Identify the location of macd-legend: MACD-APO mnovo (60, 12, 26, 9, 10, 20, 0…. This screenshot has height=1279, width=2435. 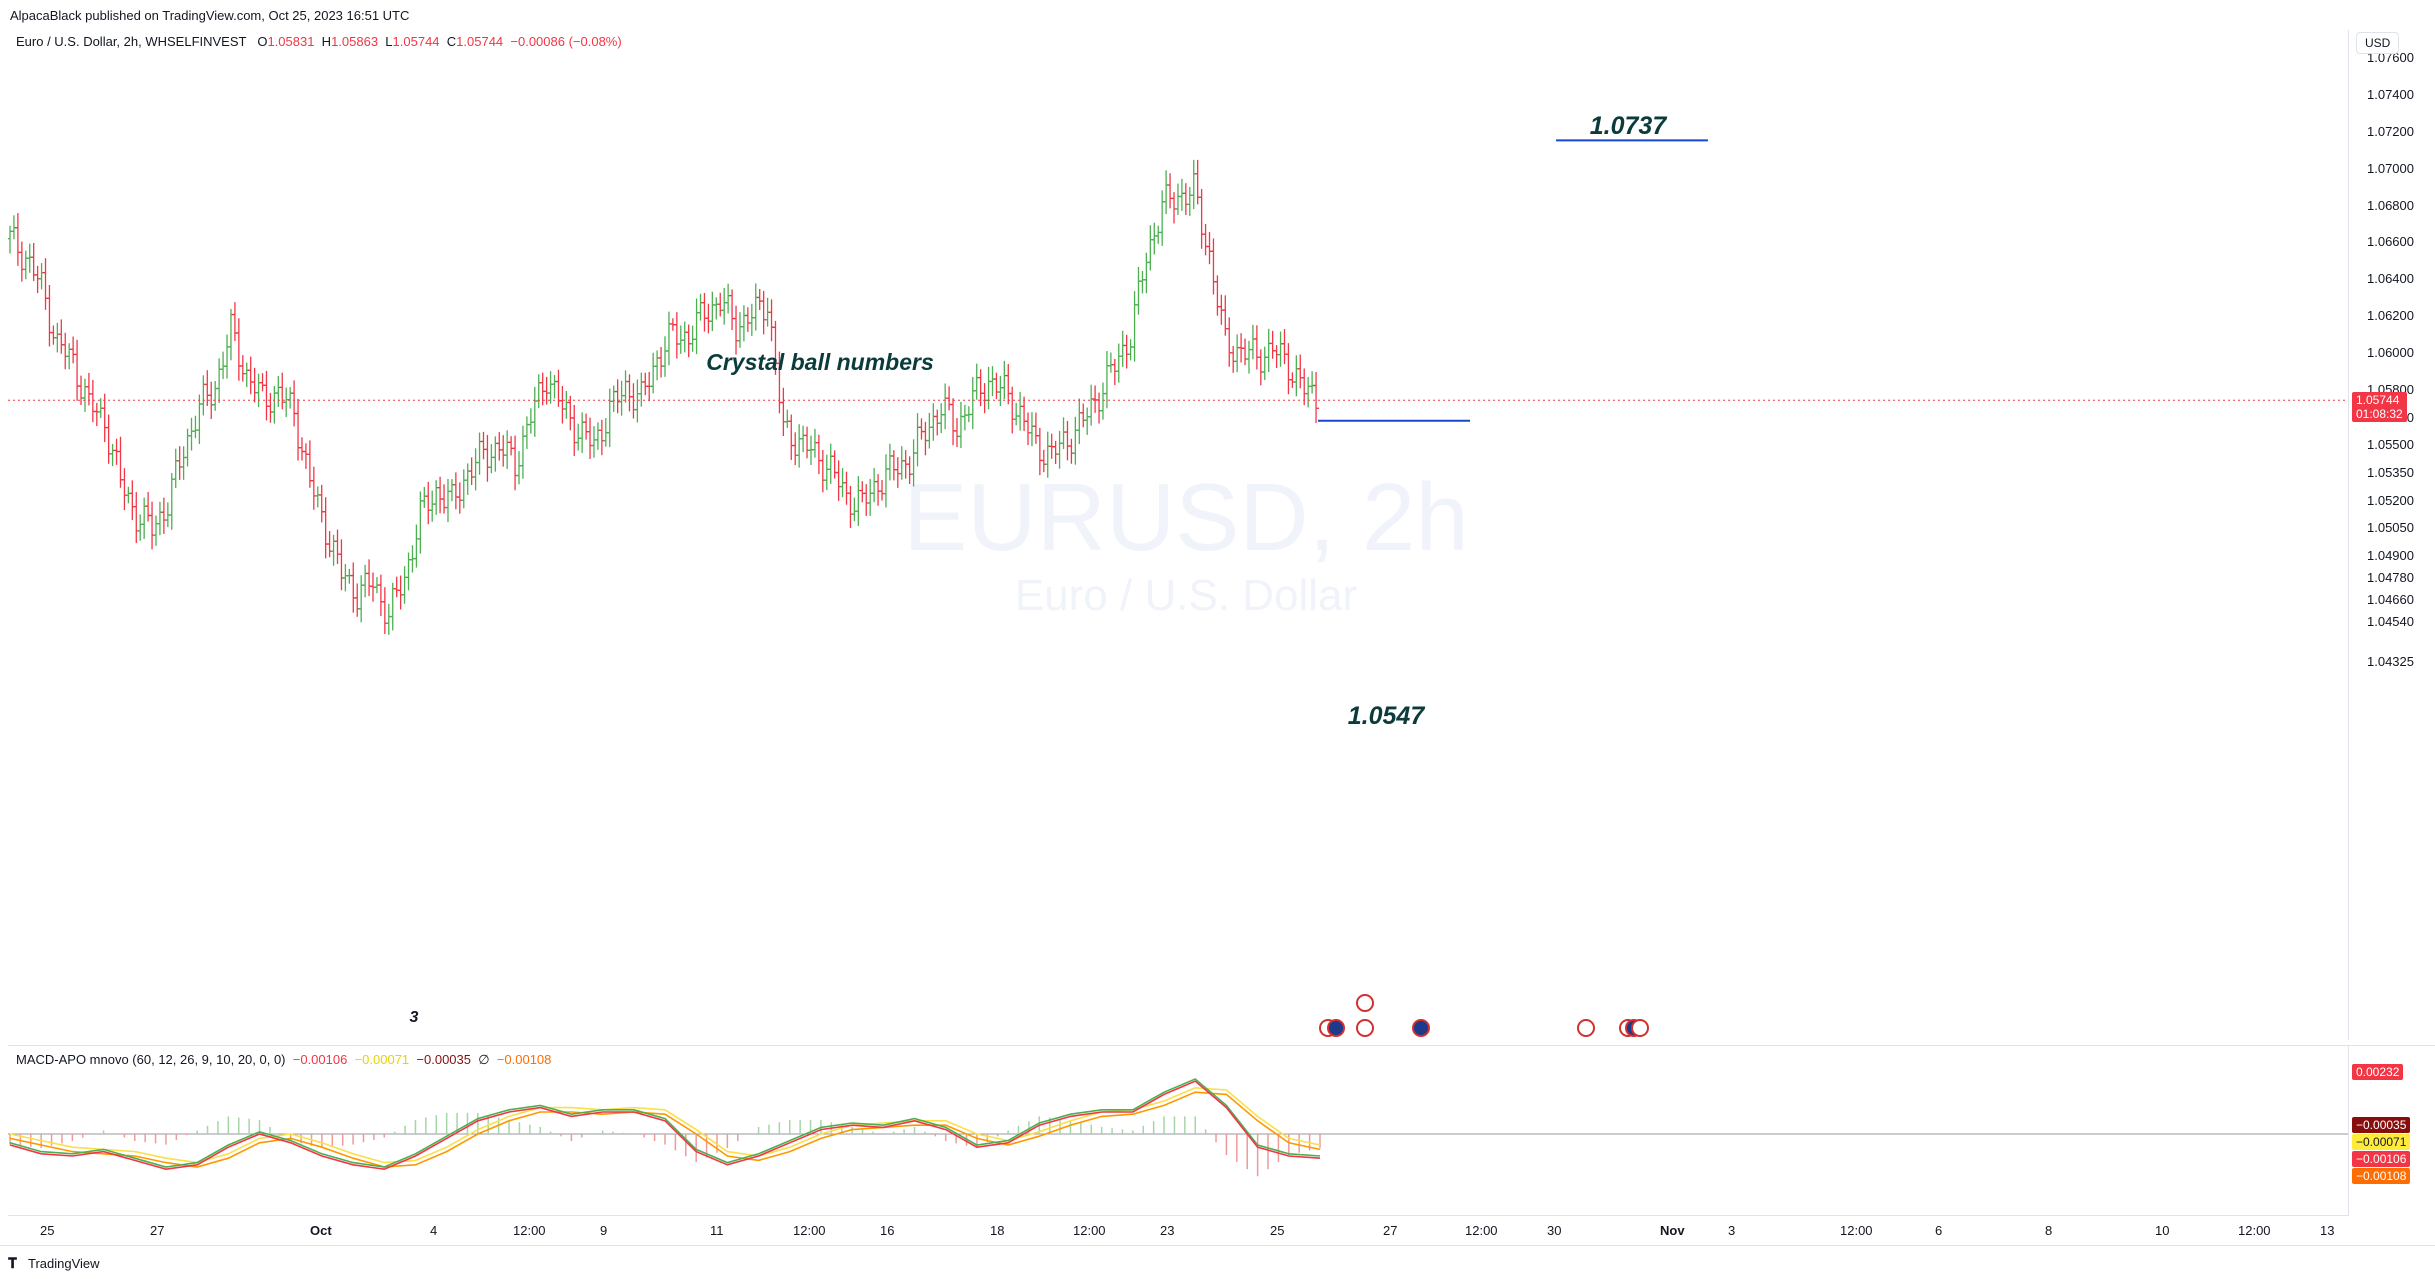
(283, 1060).